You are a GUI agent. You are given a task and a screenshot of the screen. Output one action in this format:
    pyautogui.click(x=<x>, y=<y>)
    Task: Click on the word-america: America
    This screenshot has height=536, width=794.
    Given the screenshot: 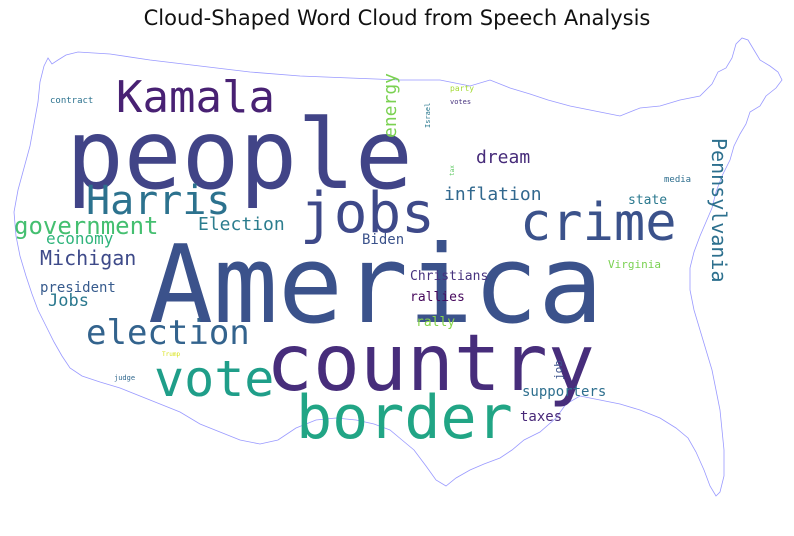 What is the action you would take?
    pyautogui.click(x=375, y=285)
    